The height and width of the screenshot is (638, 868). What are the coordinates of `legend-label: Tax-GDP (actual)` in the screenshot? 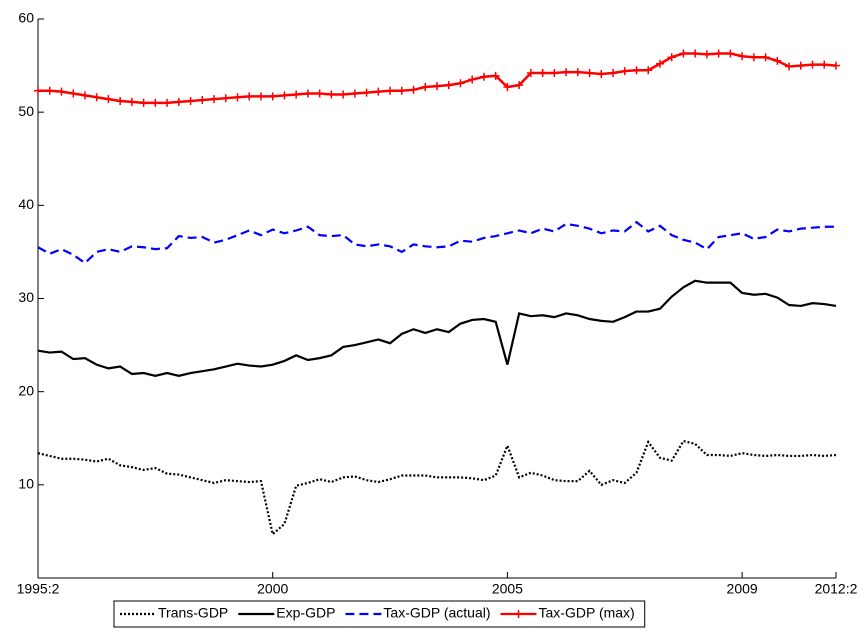 It's located at (436, 613).